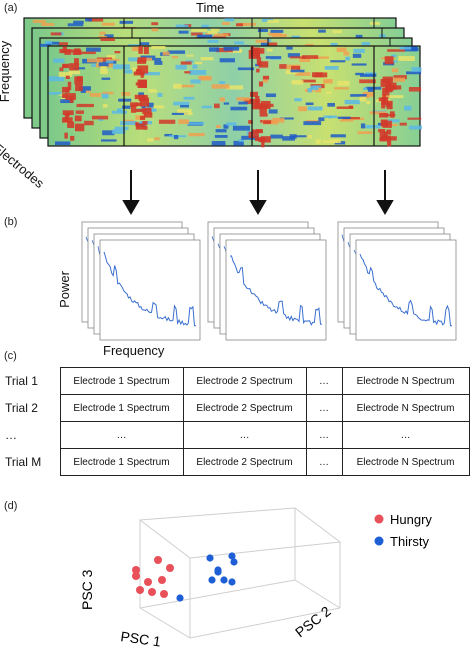 The height and width of the screenshot is (648, 474). Describe the element at coordinates (240, 533) in the screenshot. I see `box-top-face` at that location.